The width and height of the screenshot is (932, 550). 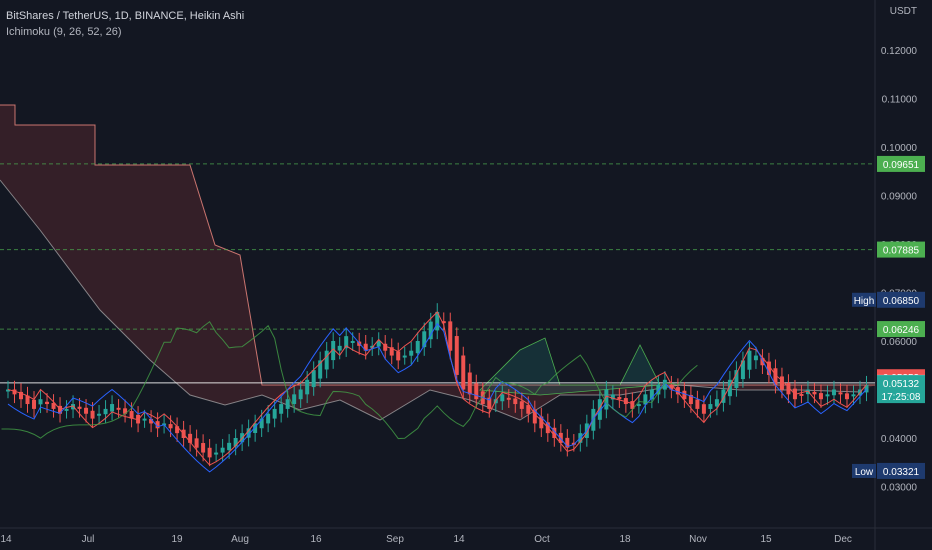 What do you see at coordinates (88, 539) in the screenshot?
I see `x-tick-label: Jul` at bounding box center [88, 539].